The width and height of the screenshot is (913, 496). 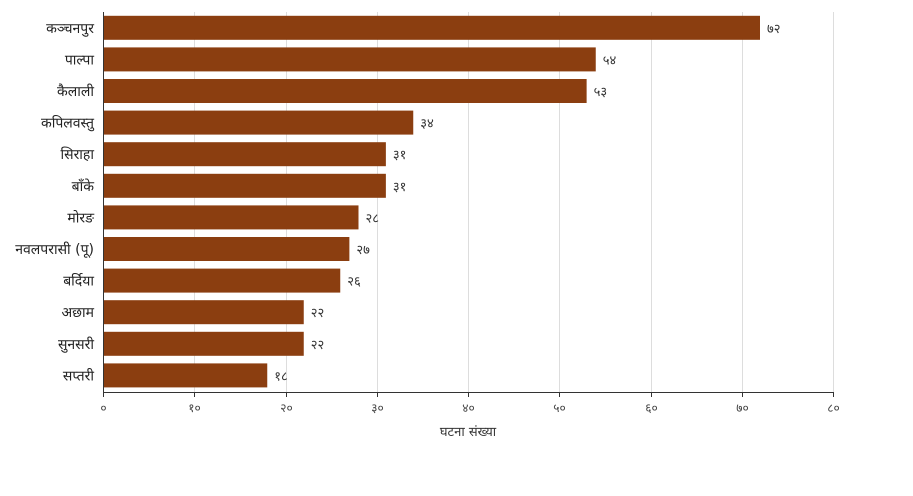 What do you see at coordinates (54, 249) in the screenshot?
I see `category-label: नवलपरासी (पू)` at bounding box center [54, 249].